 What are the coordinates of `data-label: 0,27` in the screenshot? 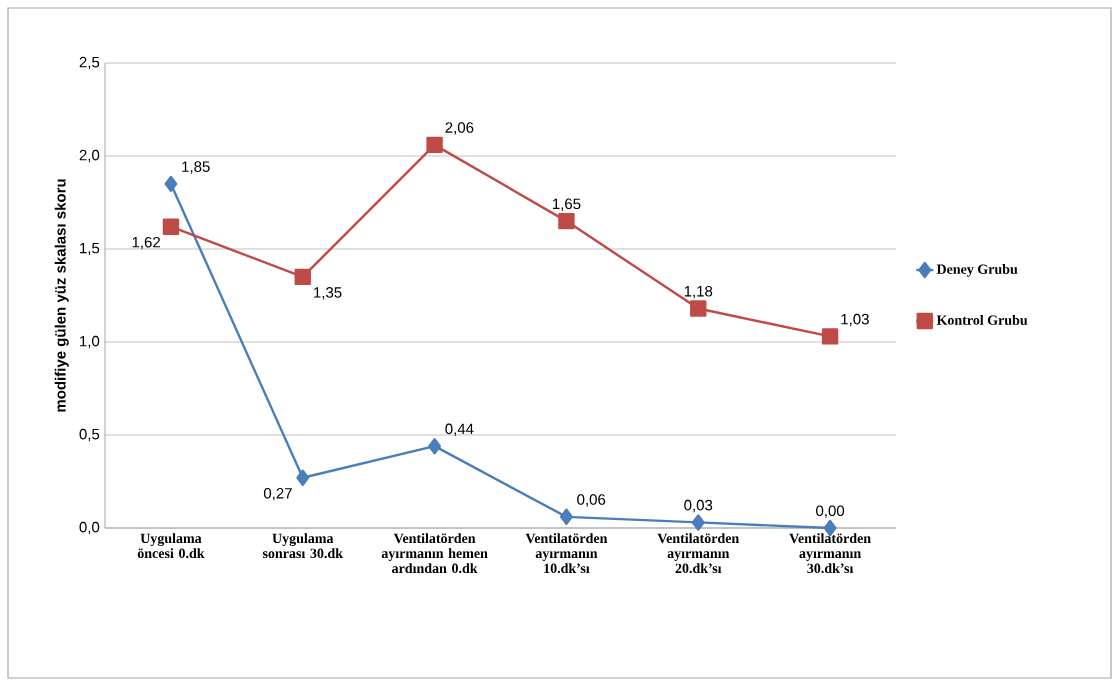 It's located at (277, 494).